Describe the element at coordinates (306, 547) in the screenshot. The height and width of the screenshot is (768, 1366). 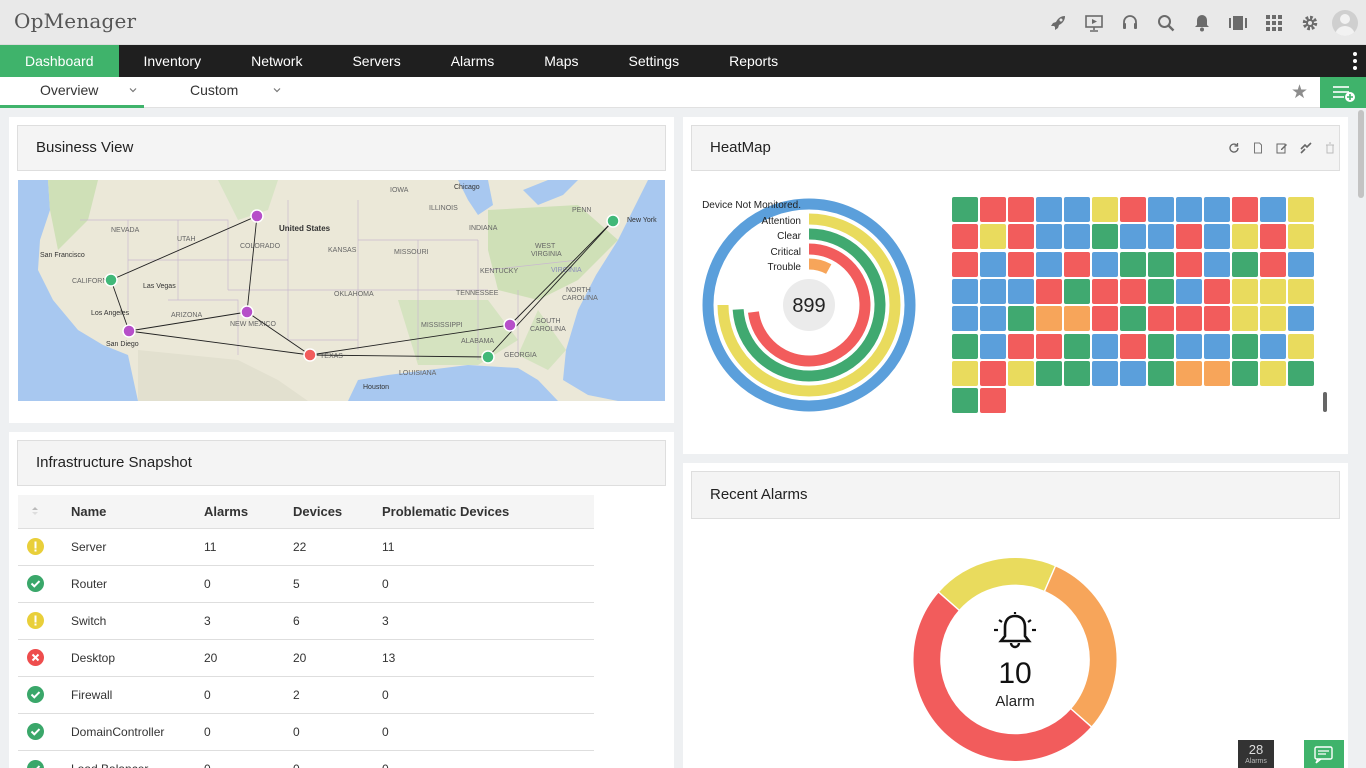
I see `table-row: Server 11 22 11` at that location.